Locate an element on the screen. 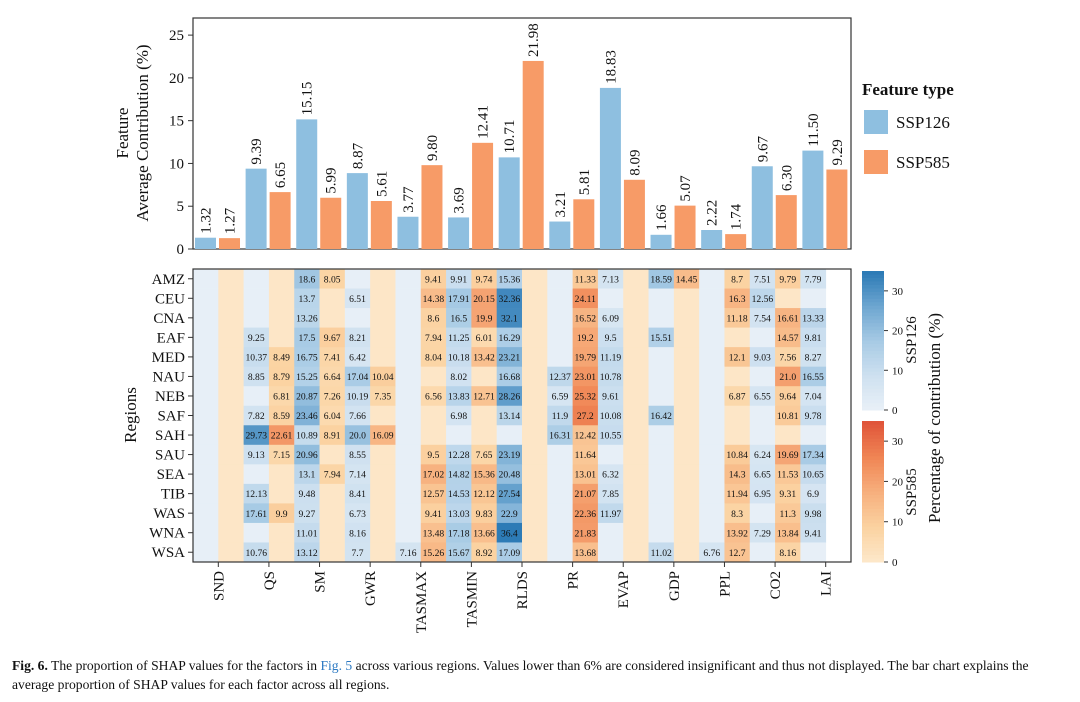 The height and width of the screenshot is (702, 1080). heat-cell-value: 13.14 is located at coordinates (510, 416).